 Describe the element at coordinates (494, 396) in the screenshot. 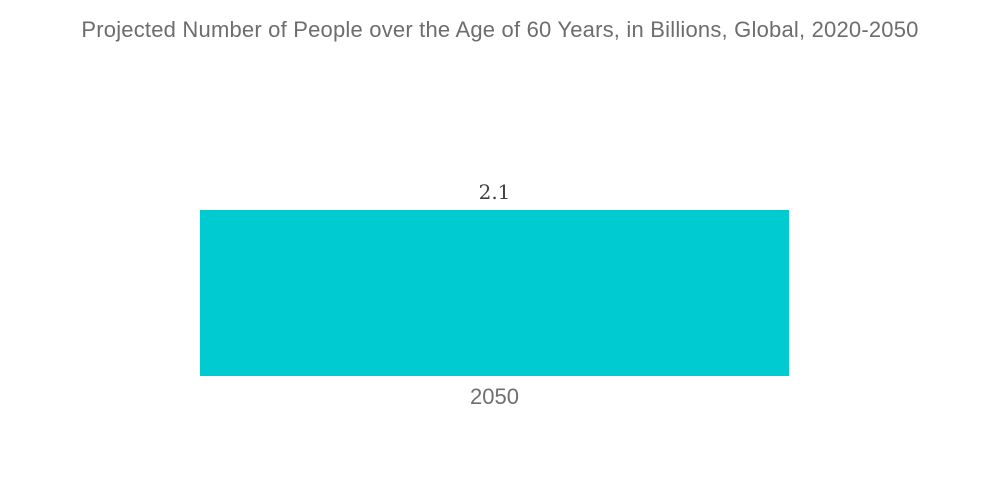

I see `x-axis-label-2050: 2050` at that location.